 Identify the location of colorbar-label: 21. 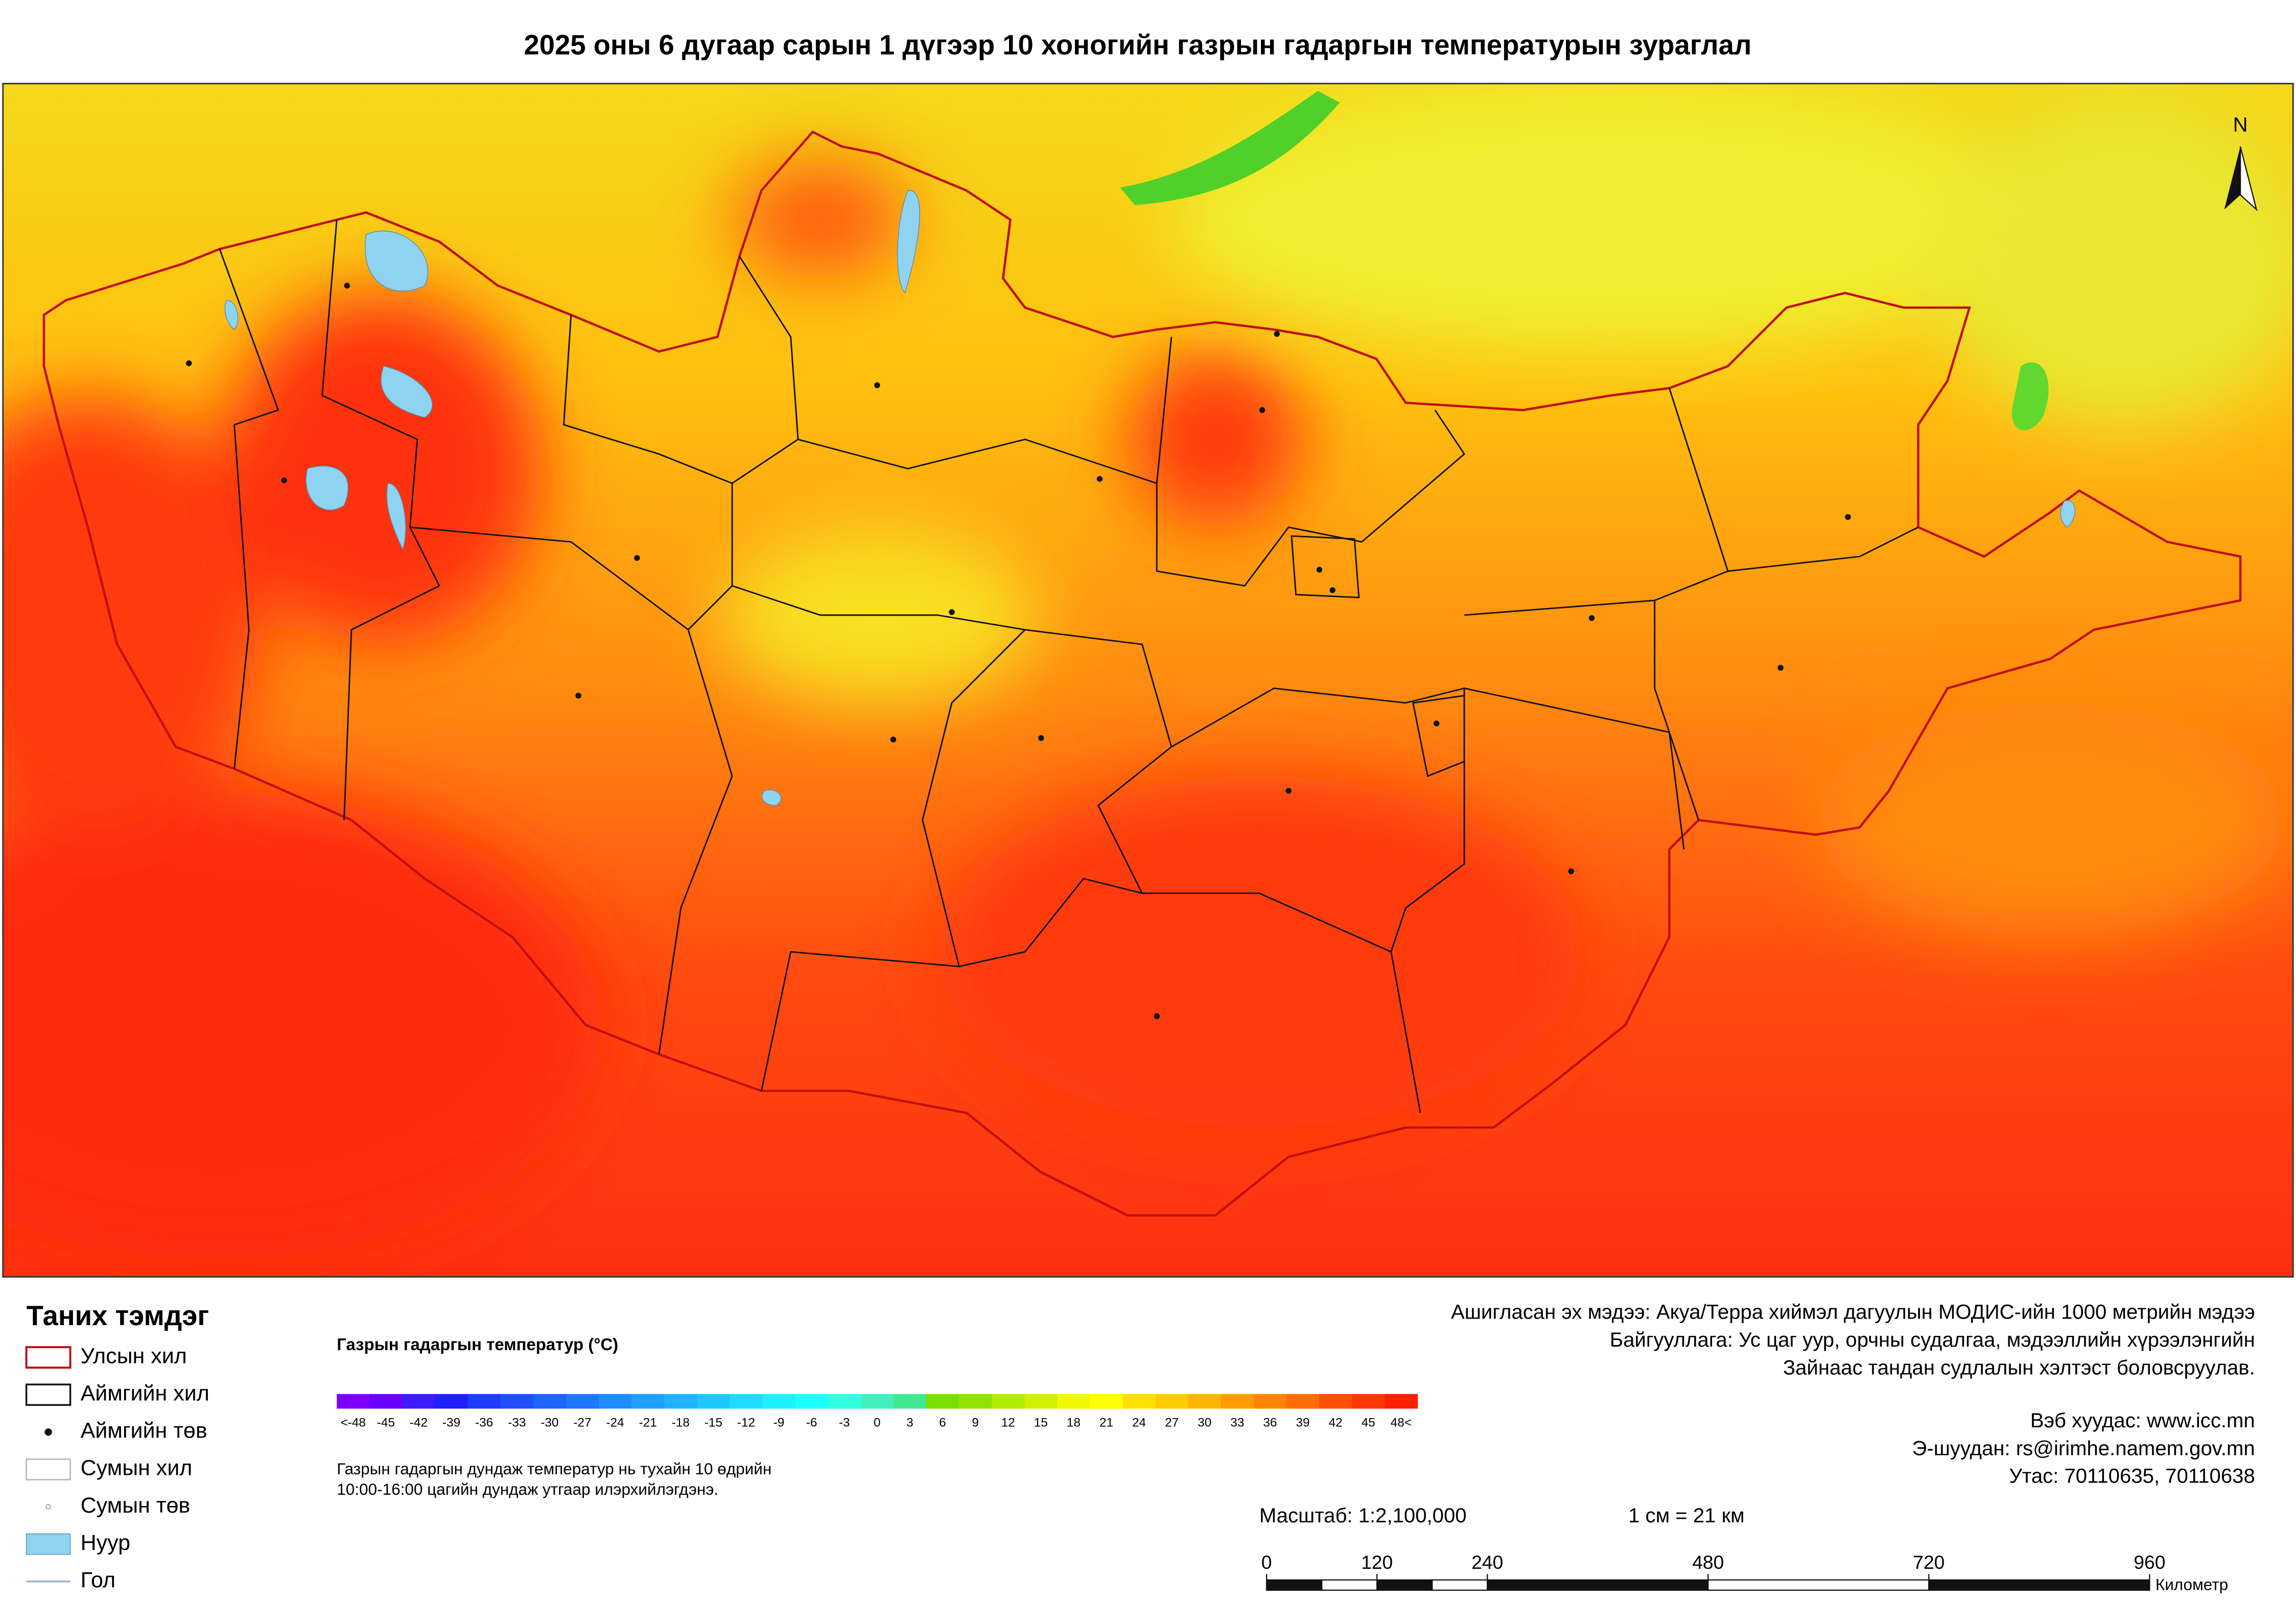
(1106, 1423).